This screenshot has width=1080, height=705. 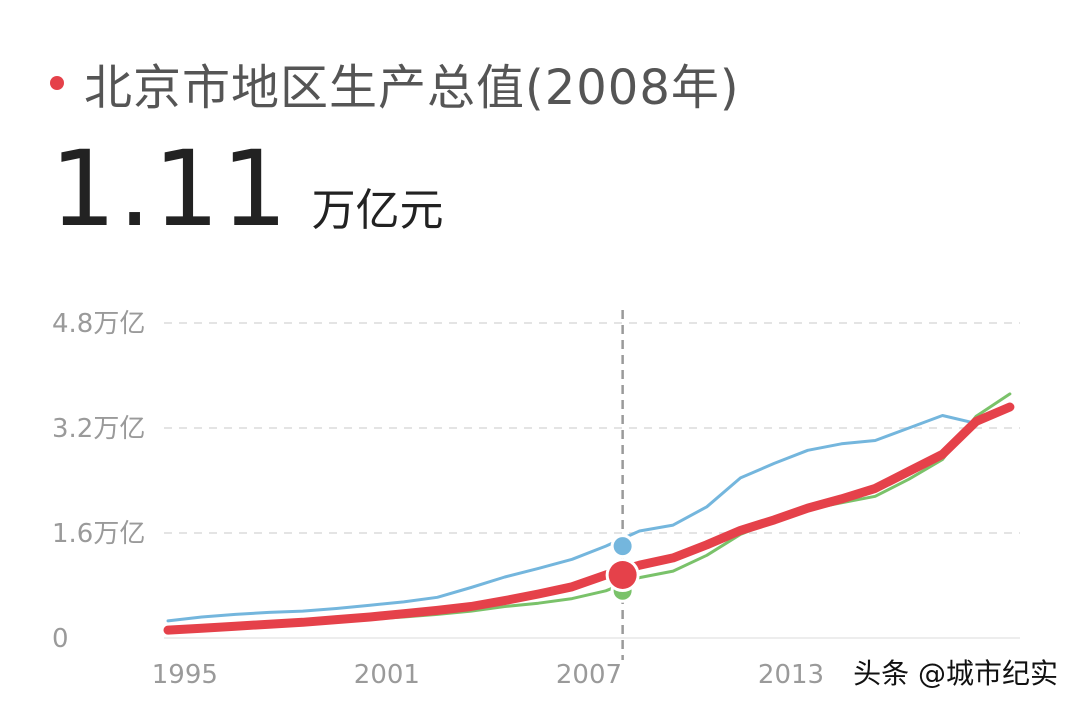 What do you see at coordinates (57, 83) in the screenshot?
I see `series-color-dot` at bounding box center [57, 83].